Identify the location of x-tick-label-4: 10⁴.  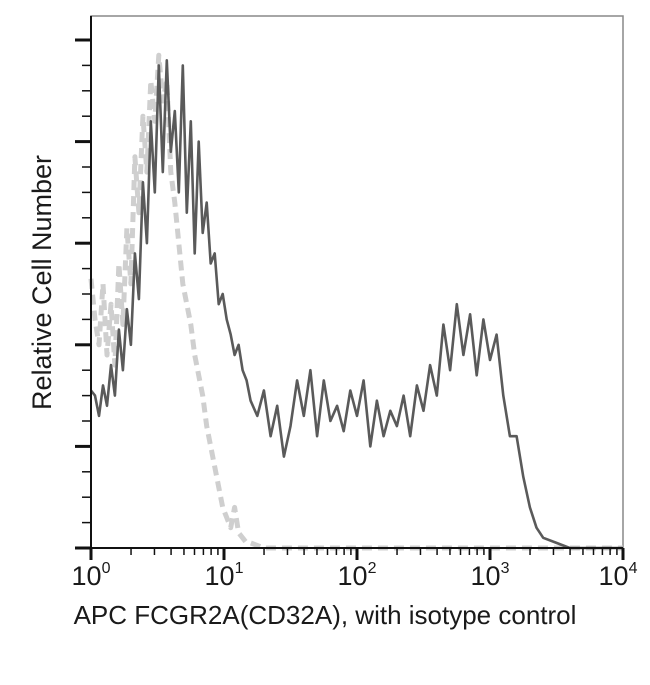
(618, 575).